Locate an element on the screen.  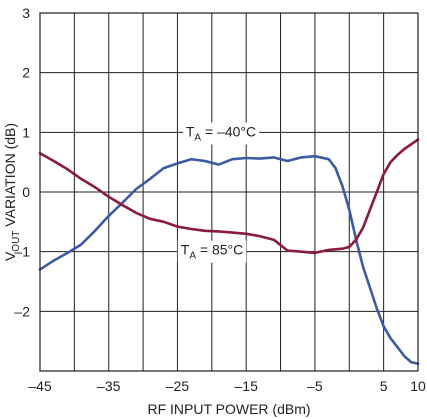
x-tick-label: 10 is located at coordinates (418, 386).